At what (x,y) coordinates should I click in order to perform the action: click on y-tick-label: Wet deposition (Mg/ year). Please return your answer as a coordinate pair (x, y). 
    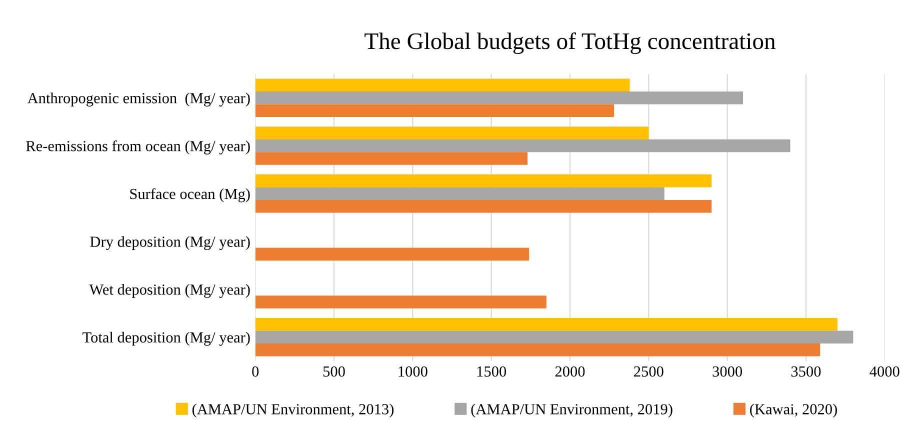
    Looking at the image, I should click on (169, 291).